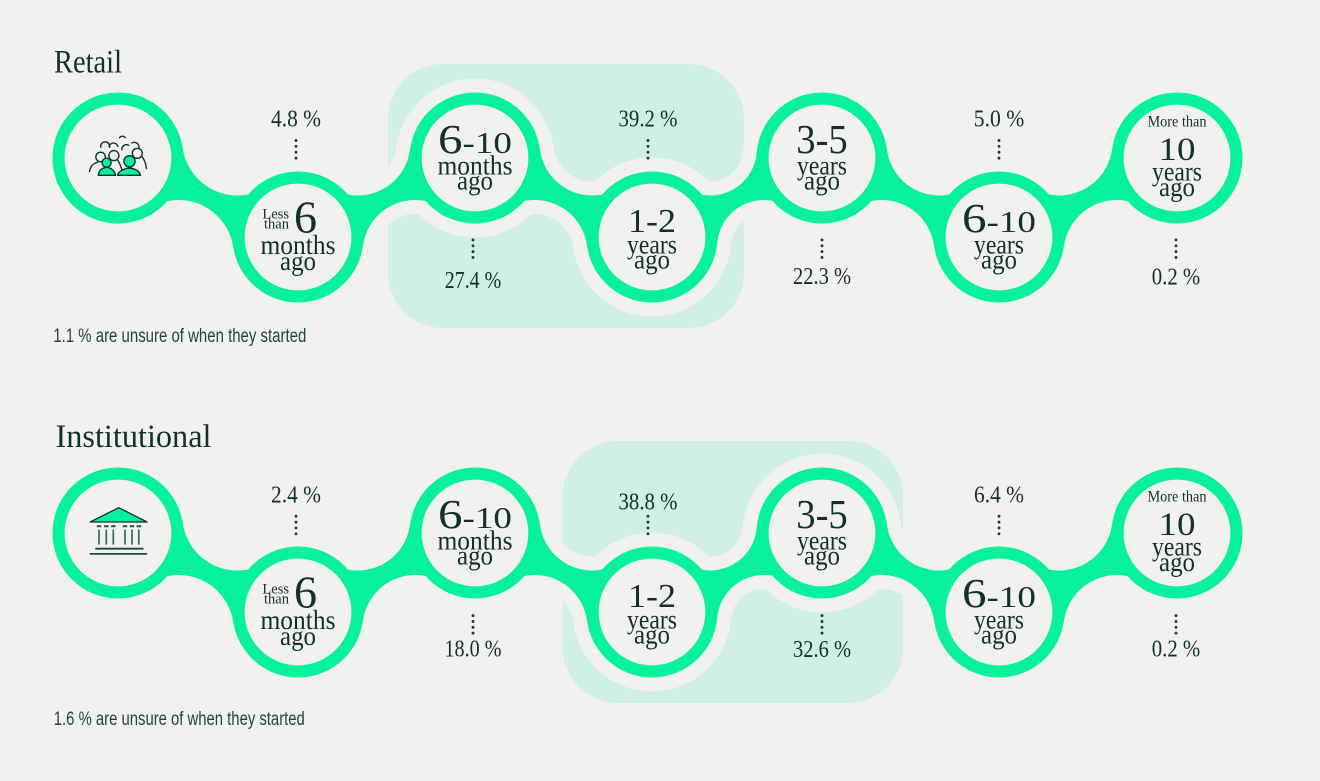 Image resolution: width=1320 pixels, height=781 pixels. What do you see at coordinates (296, 119) in the screenshot?
I see `svg-text: 4.8 %` at bounding box center [296, 119].